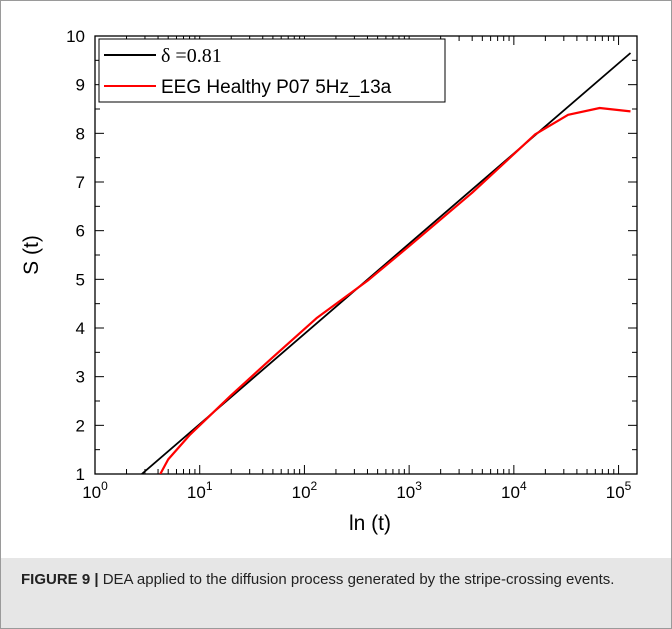 This screenshot has height=629, width=672. Describe the element at coordinates (31, 255) in the screenshot. I see `y-axis-title: S (t)` at that location.